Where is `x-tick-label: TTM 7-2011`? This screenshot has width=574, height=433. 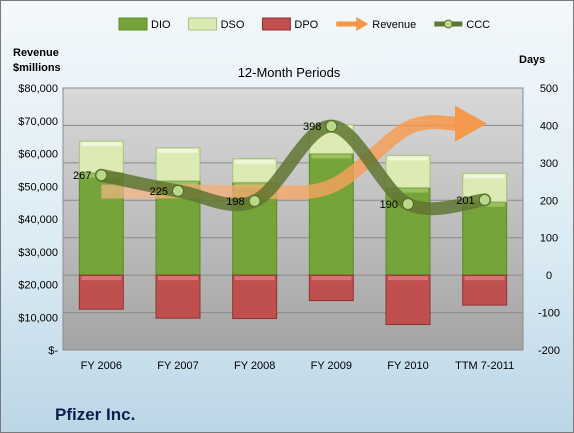 x-tick-label: TTM 7-2011 is located at coordinates (484, 366).